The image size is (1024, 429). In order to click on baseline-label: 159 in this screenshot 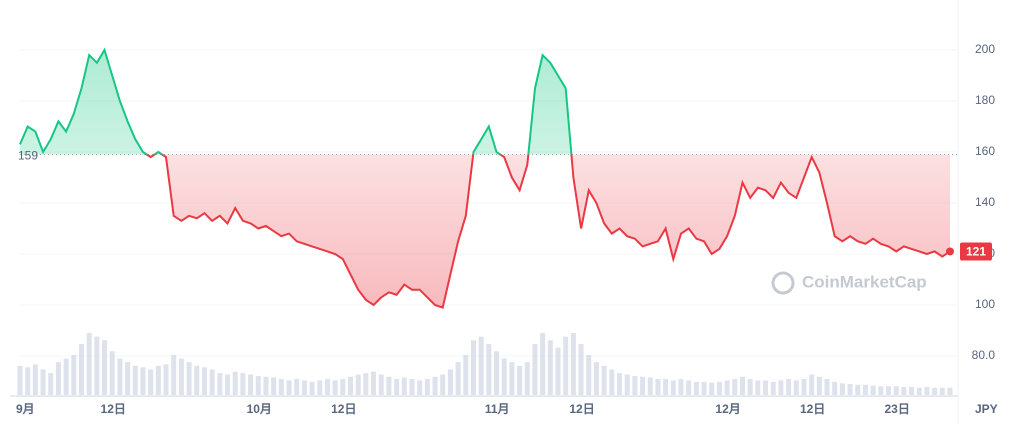, I will do `click(28, 156)`.